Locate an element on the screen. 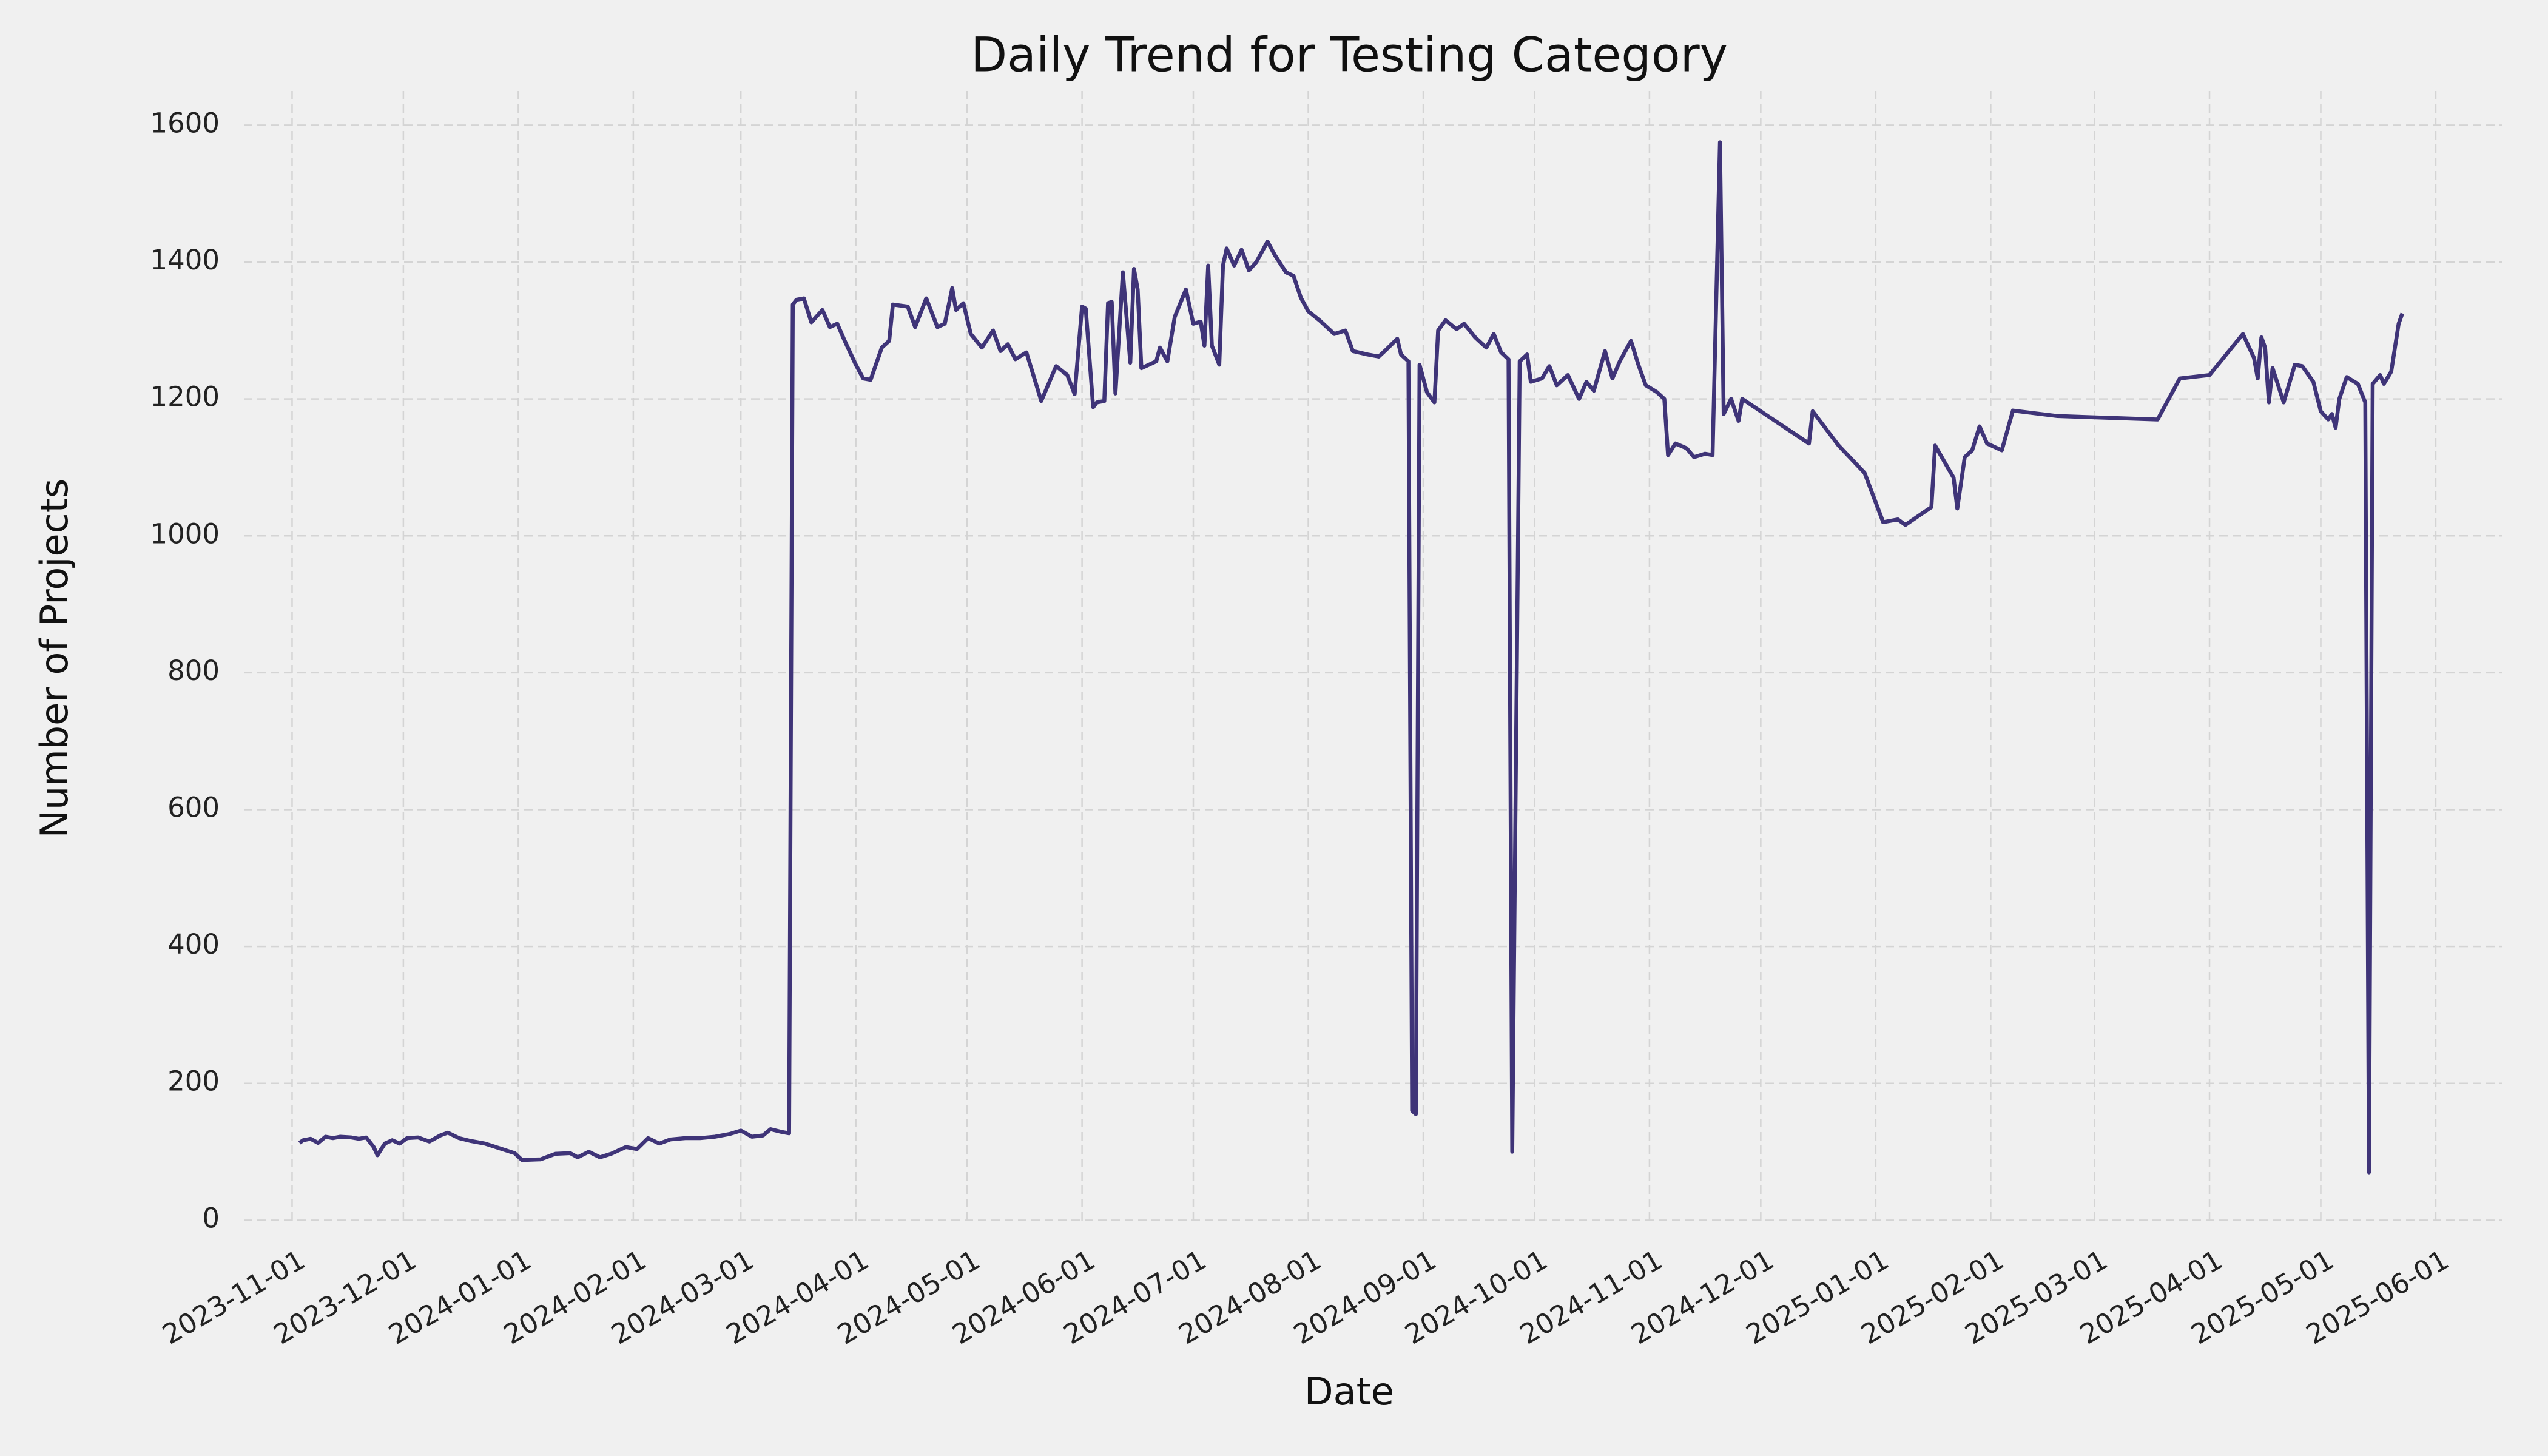  chart-title: Daily Trend for Testing Category is located at coordinates (1349, 55).